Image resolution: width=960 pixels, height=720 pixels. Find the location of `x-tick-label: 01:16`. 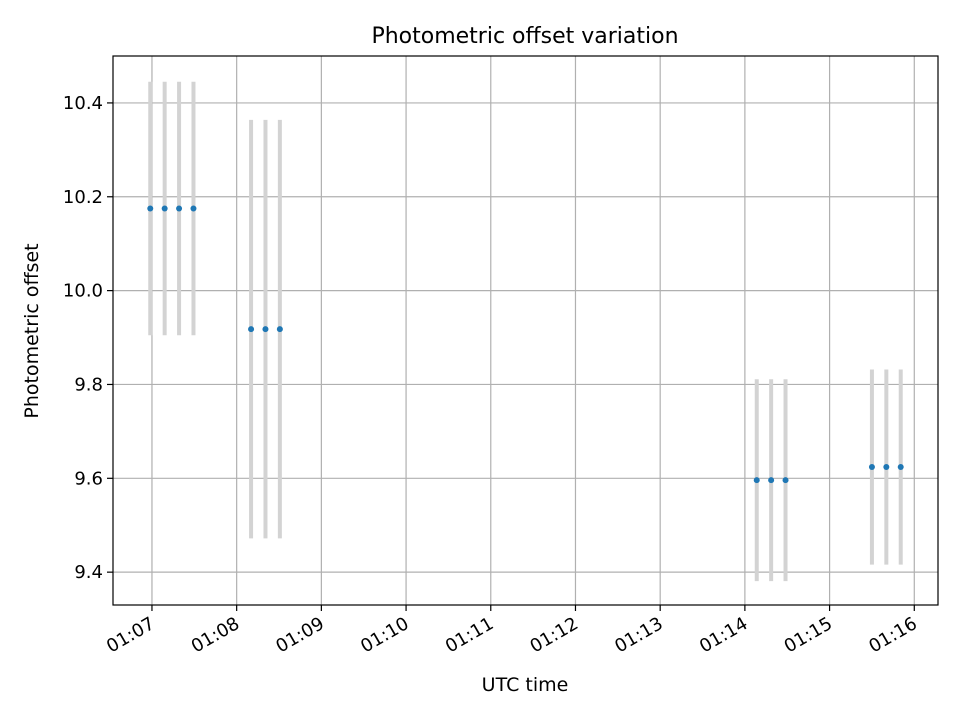

x-tick-label: 01:16 is located at coordinates (892, 635).